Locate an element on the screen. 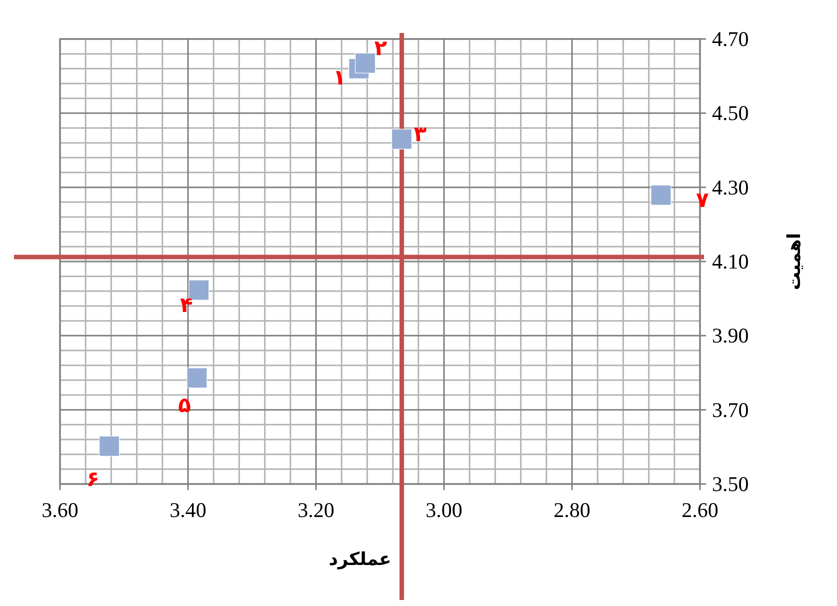  x-tick-label: 3.00 is located at coordinates (444, 510).